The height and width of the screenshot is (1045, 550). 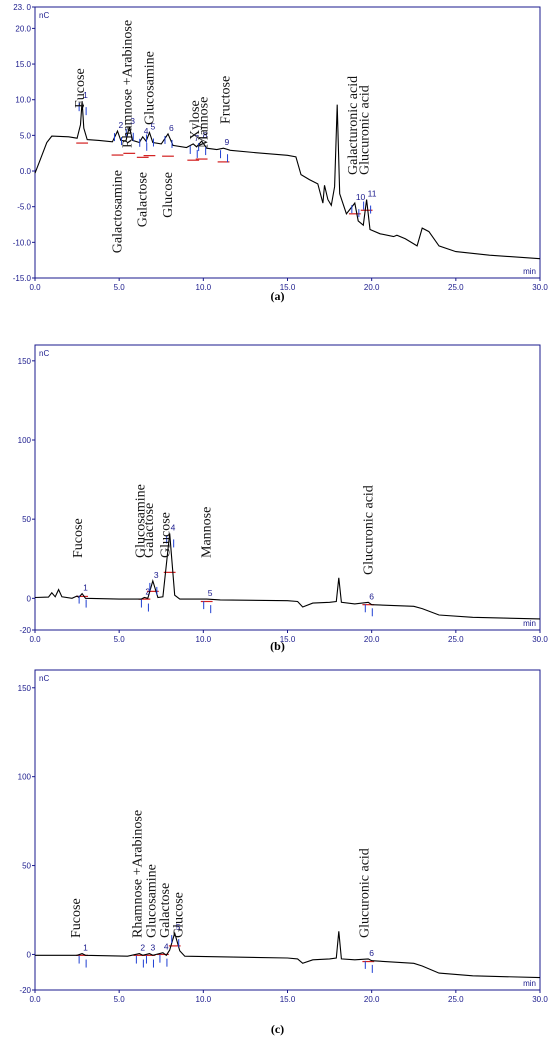 What do you see at coordinates (196, 138) in the screenshot?
I see `peak-number: 7` at bounding box center [196, 138].